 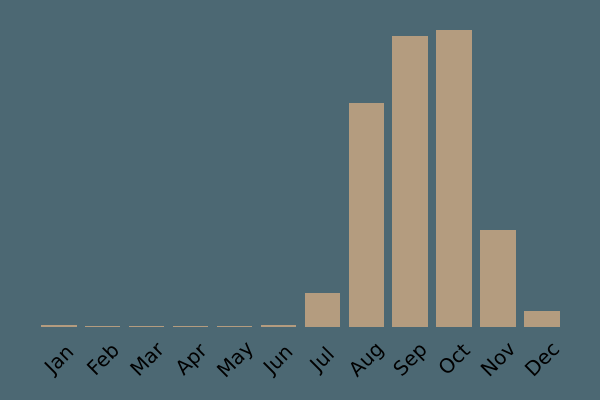 What do you see at coordinates (190, 359) in the screenshot?
I see `x-tick-label-apr: Apr` at bounding box center [190, 359].